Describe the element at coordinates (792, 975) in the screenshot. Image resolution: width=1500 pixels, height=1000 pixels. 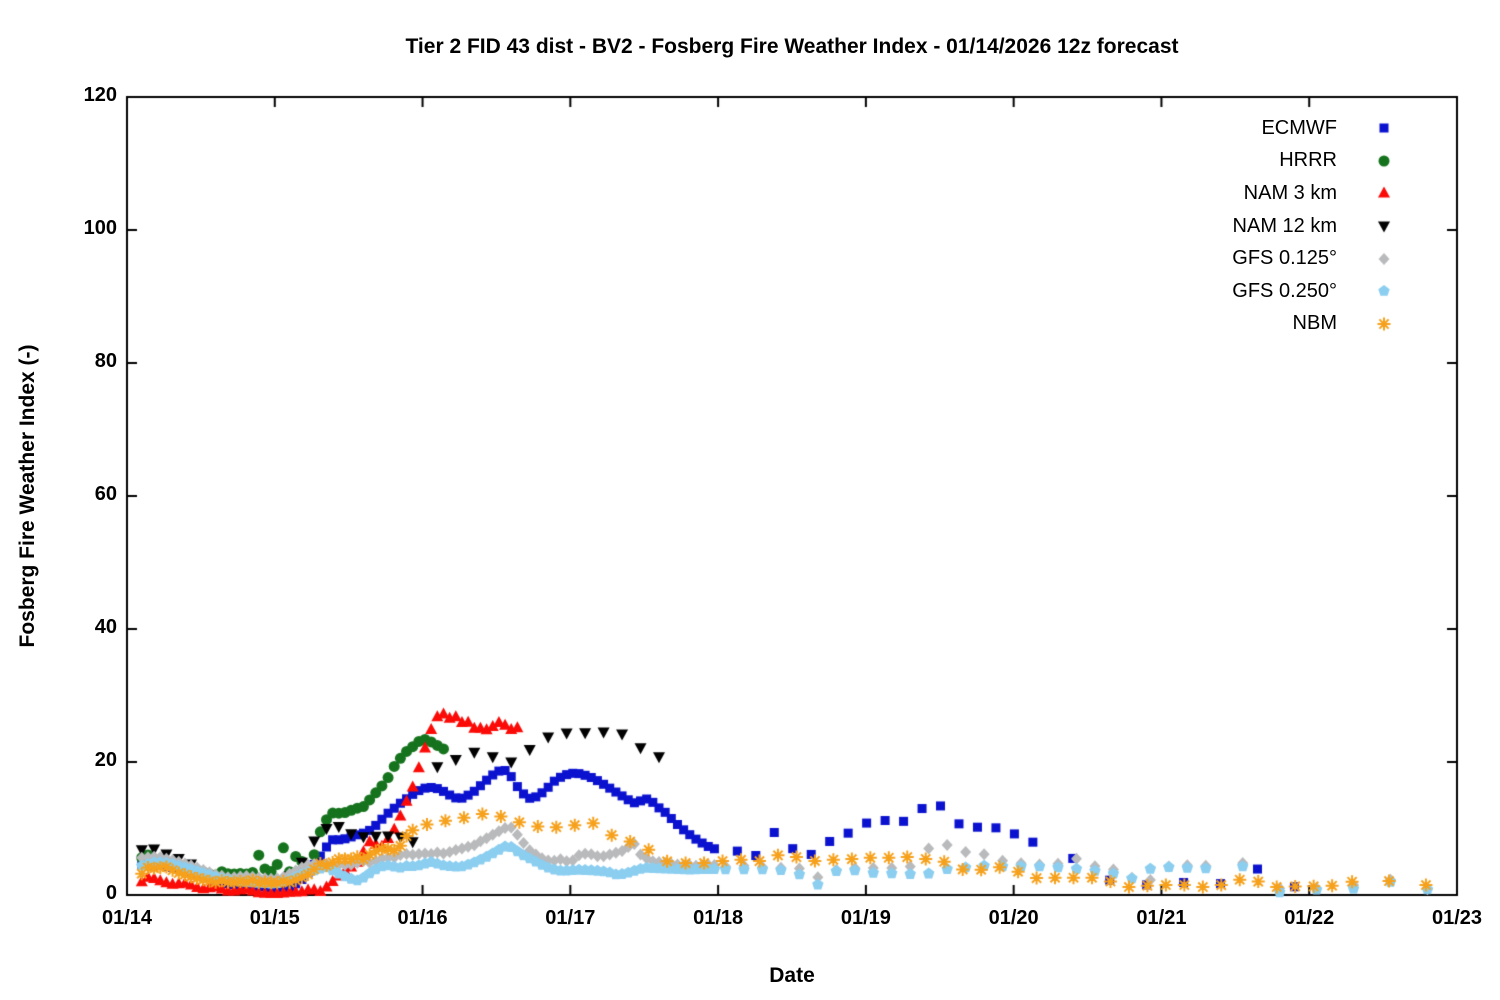
I see `x-axis-title: Date` at that location.